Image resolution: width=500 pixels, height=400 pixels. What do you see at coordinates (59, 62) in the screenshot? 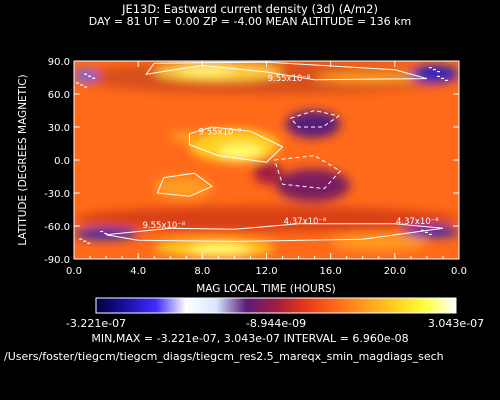
I see `y-tick-label-0: 90.0` at bounding box center [59, 62].